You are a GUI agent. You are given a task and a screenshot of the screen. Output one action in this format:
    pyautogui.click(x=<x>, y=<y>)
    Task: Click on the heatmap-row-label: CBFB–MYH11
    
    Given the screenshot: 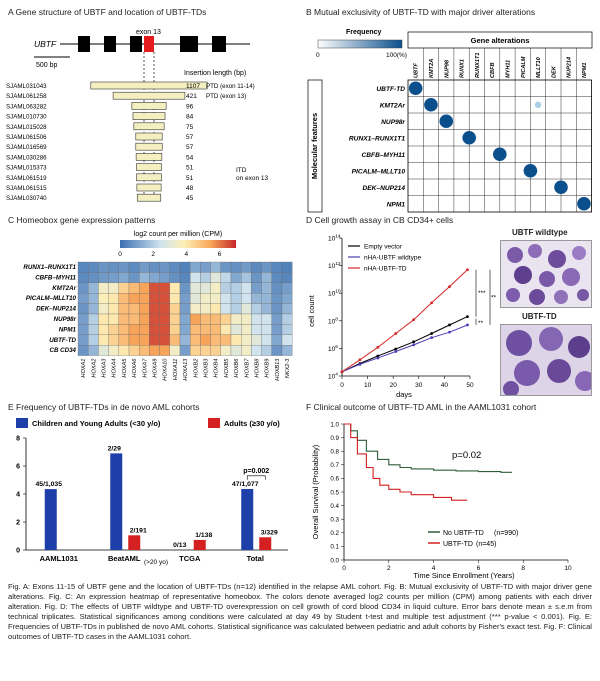 What is the action you would take?
    pyautogui.click(x=55, y=277)
    